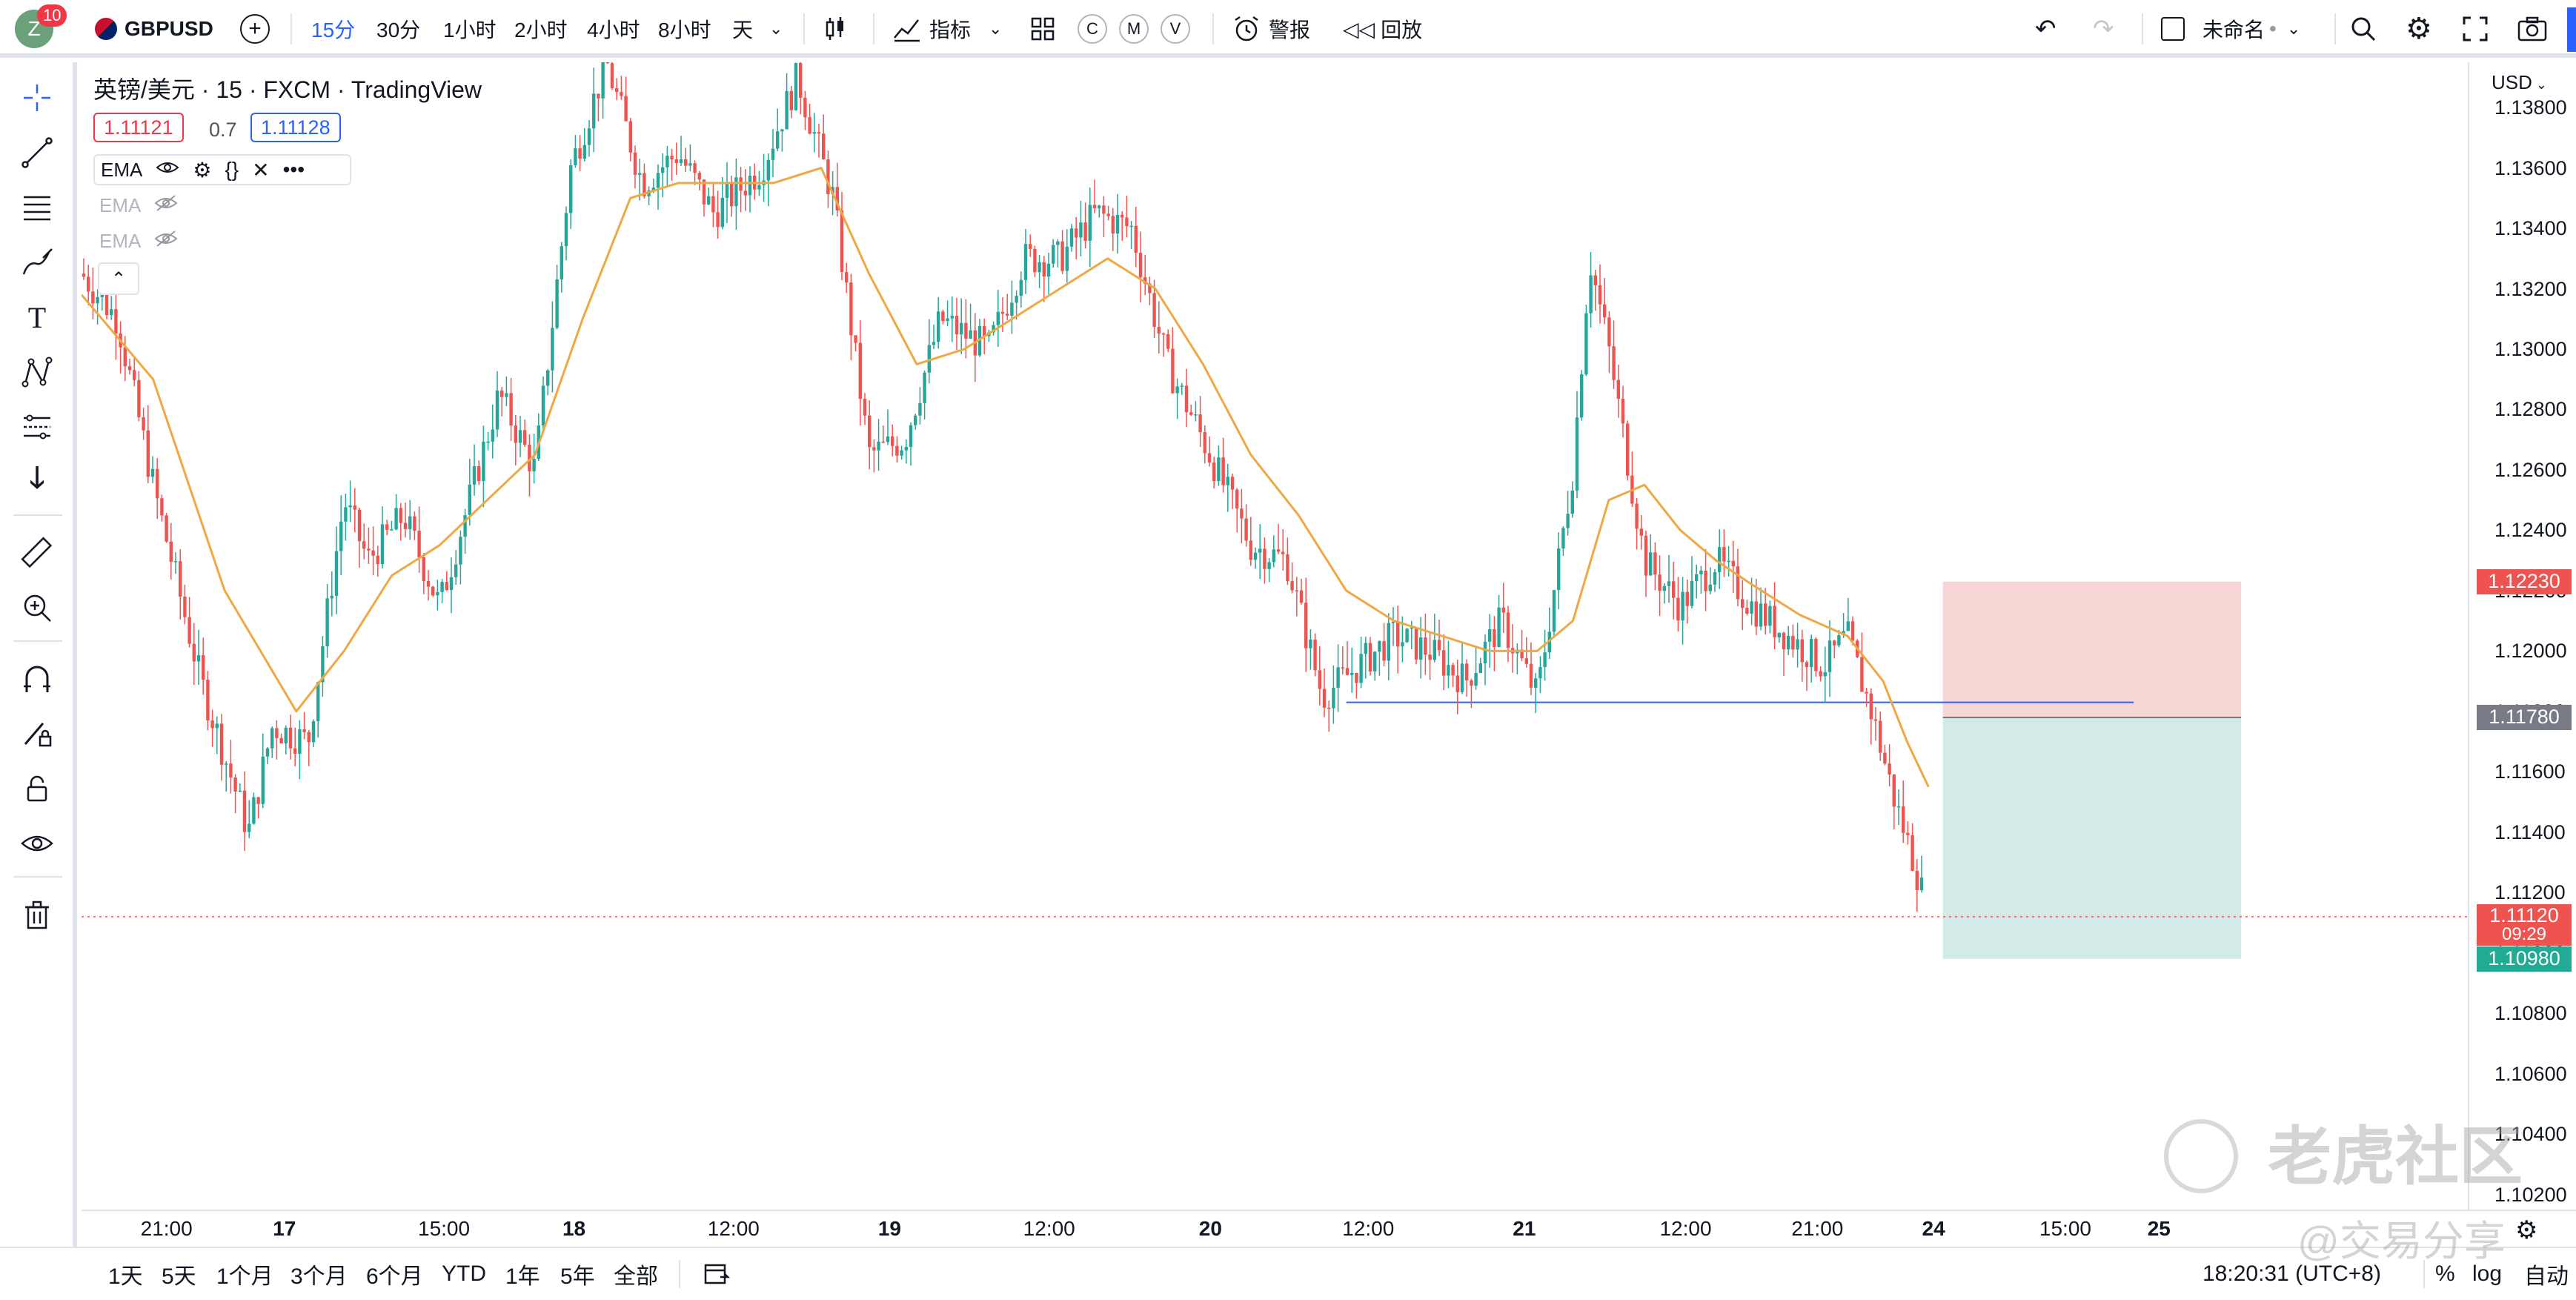 This screenshot has width=2576, height=1300. What do you see at coordinates (1271, 29) in the screenshot?
I see `alert-button: 警报` at bounding box center [1271, 29].